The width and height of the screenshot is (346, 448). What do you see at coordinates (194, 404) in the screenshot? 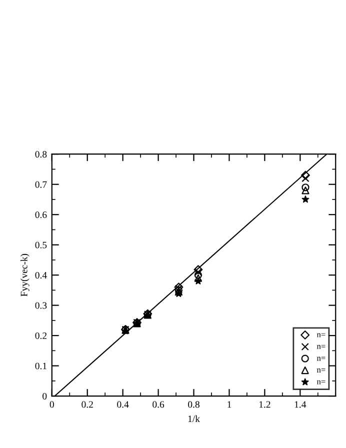
I see `x-tick-label: 0.8` at bounding box center [194, 404].